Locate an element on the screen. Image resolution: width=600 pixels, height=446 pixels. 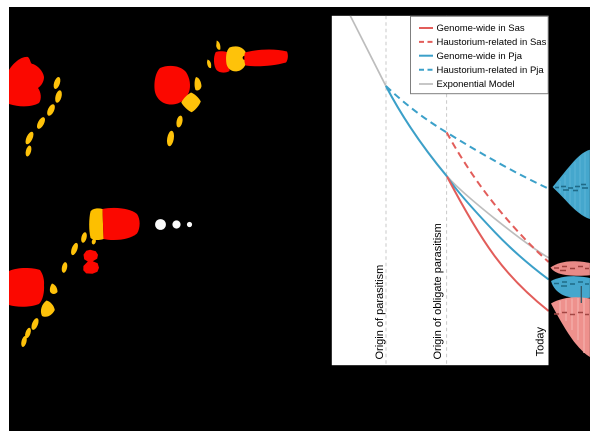
svg-text: Haustorium-related in Pja is located at coordinates (491, 70).